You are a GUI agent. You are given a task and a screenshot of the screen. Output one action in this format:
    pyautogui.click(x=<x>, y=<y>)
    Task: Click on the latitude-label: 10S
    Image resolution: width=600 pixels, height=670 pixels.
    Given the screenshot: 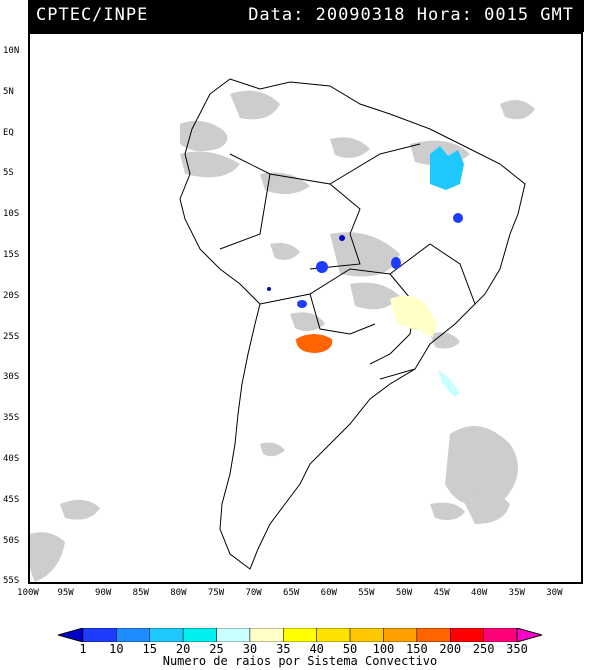 What is the action you would take?
    pyautogui.click(x=11, y=214)
    